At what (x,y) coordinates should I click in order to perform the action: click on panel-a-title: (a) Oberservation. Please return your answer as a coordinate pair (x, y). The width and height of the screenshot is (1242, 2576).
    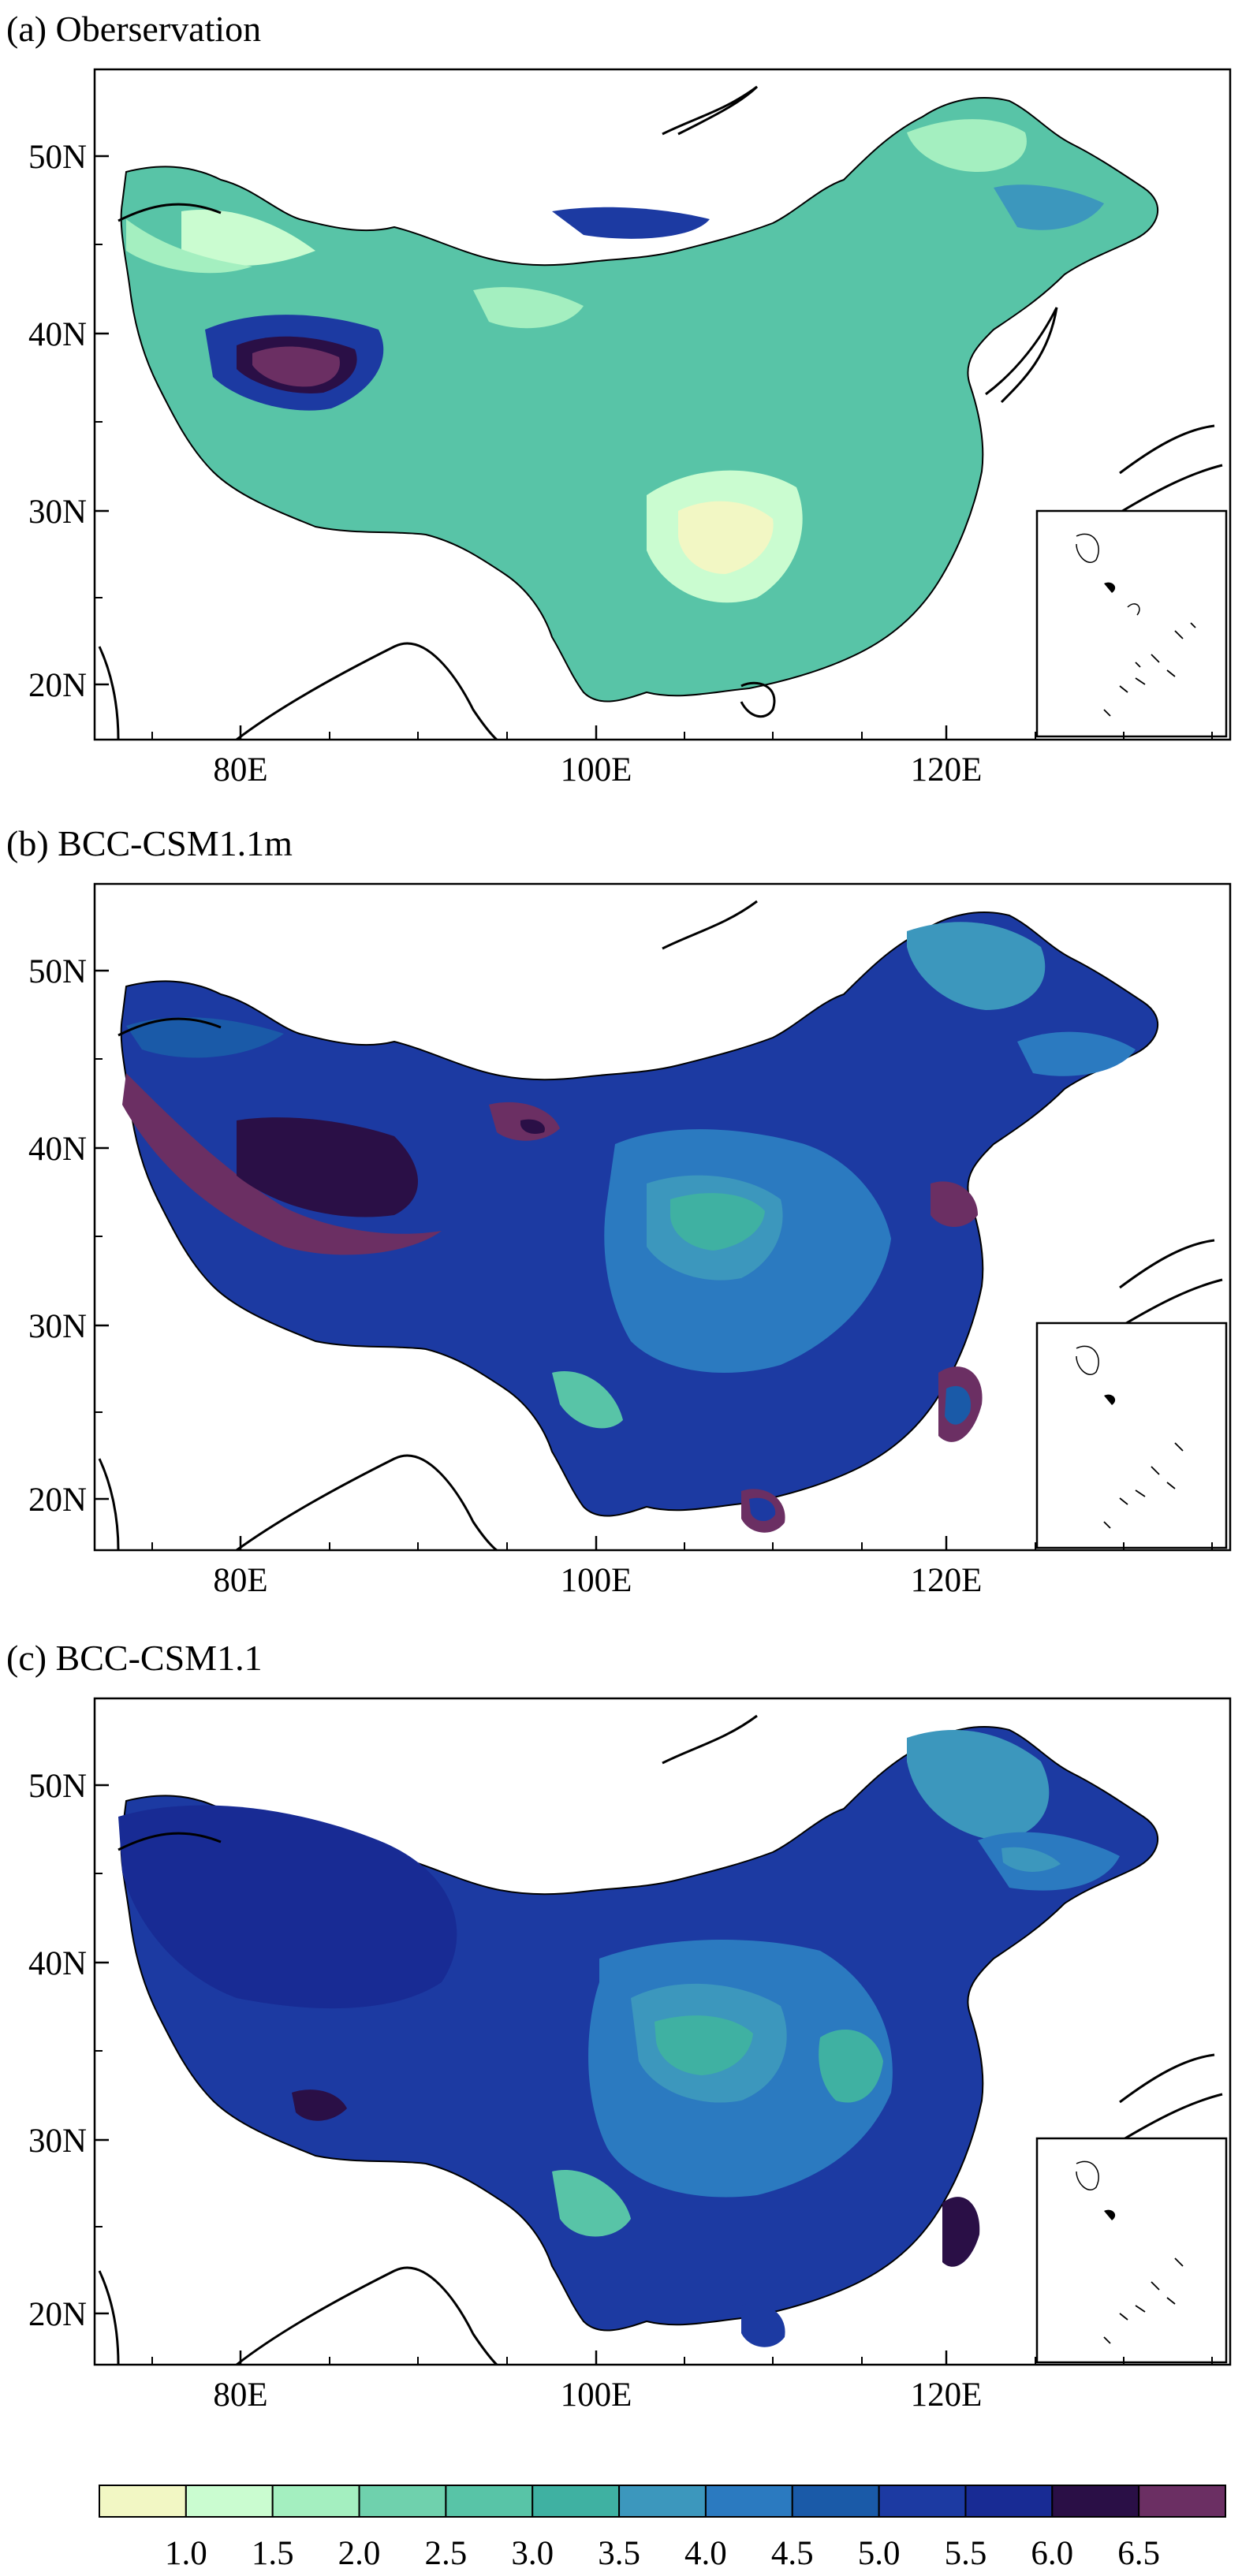
    Looking at the image, I should click on (133, 29).